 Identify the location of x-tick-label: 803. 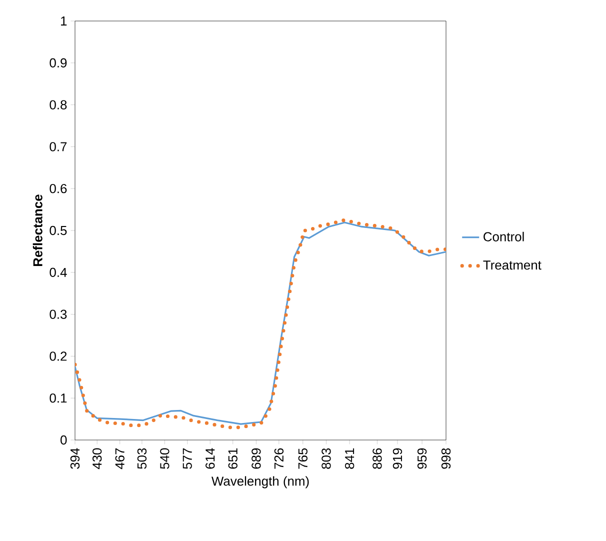
(326, 458).